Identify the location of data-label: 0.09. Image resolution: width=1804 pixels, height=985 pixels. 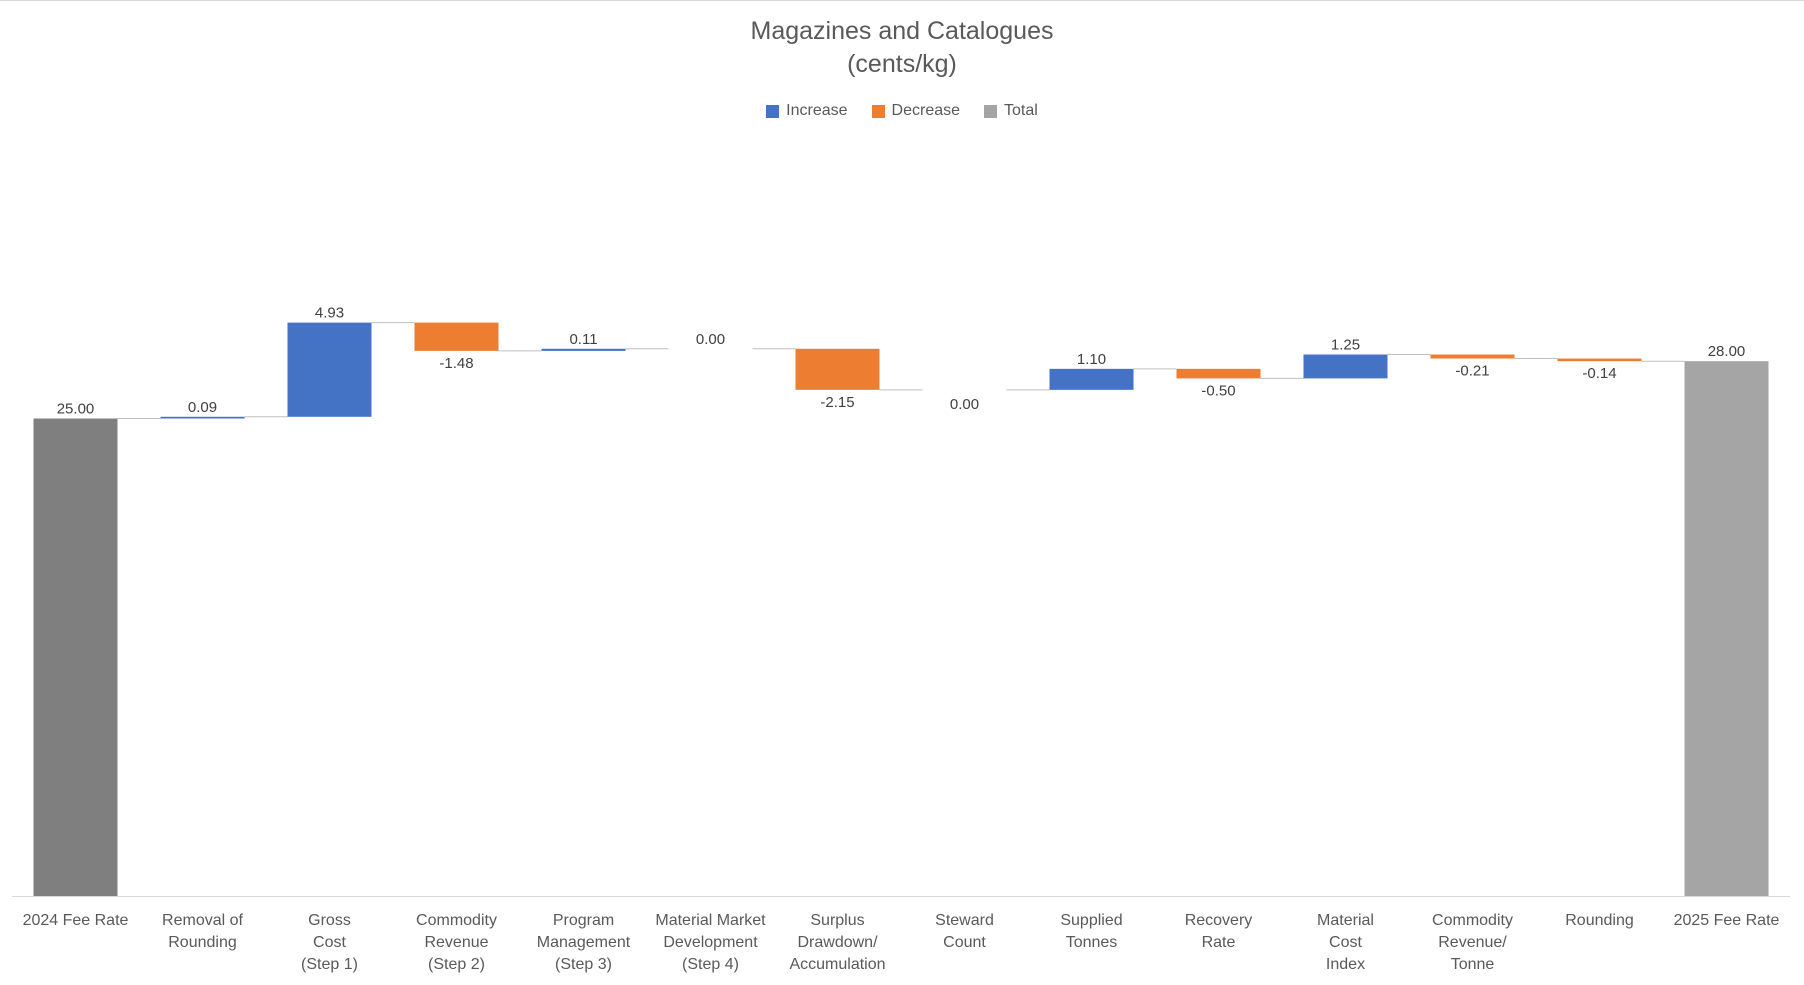
(202, 407).